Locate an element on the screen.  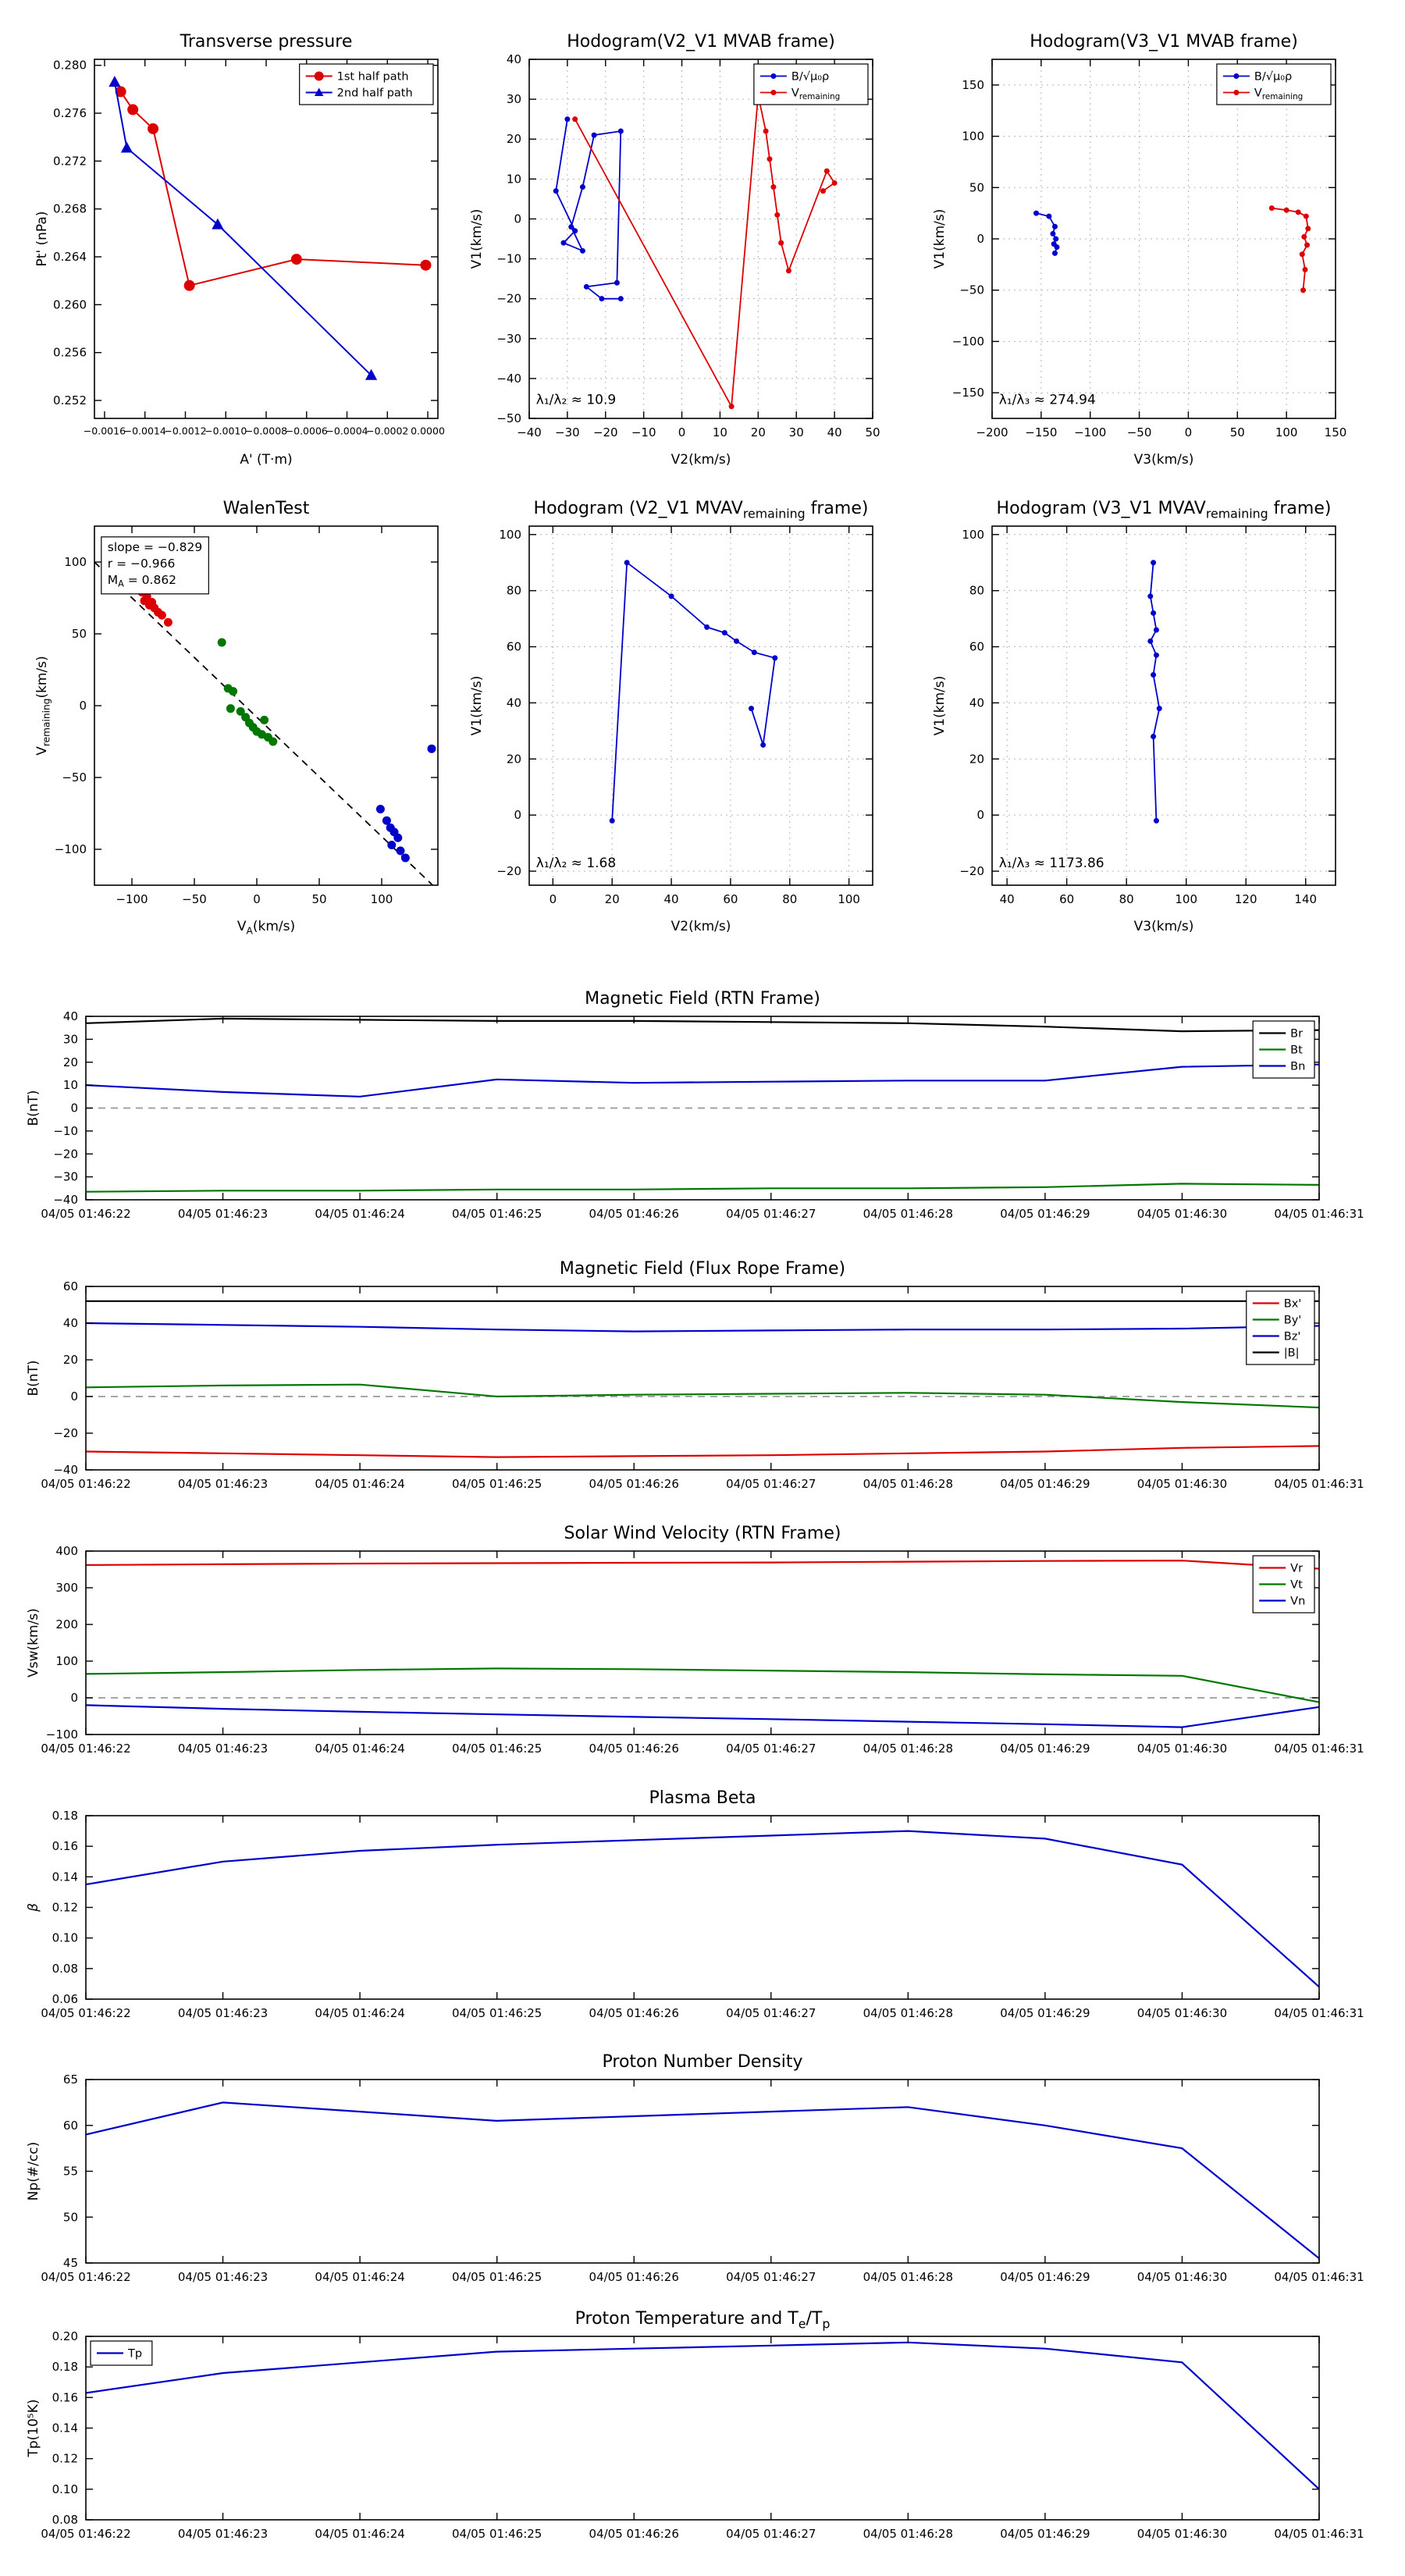
svg-text: 0.12 is located at coordinates (65, 2459).